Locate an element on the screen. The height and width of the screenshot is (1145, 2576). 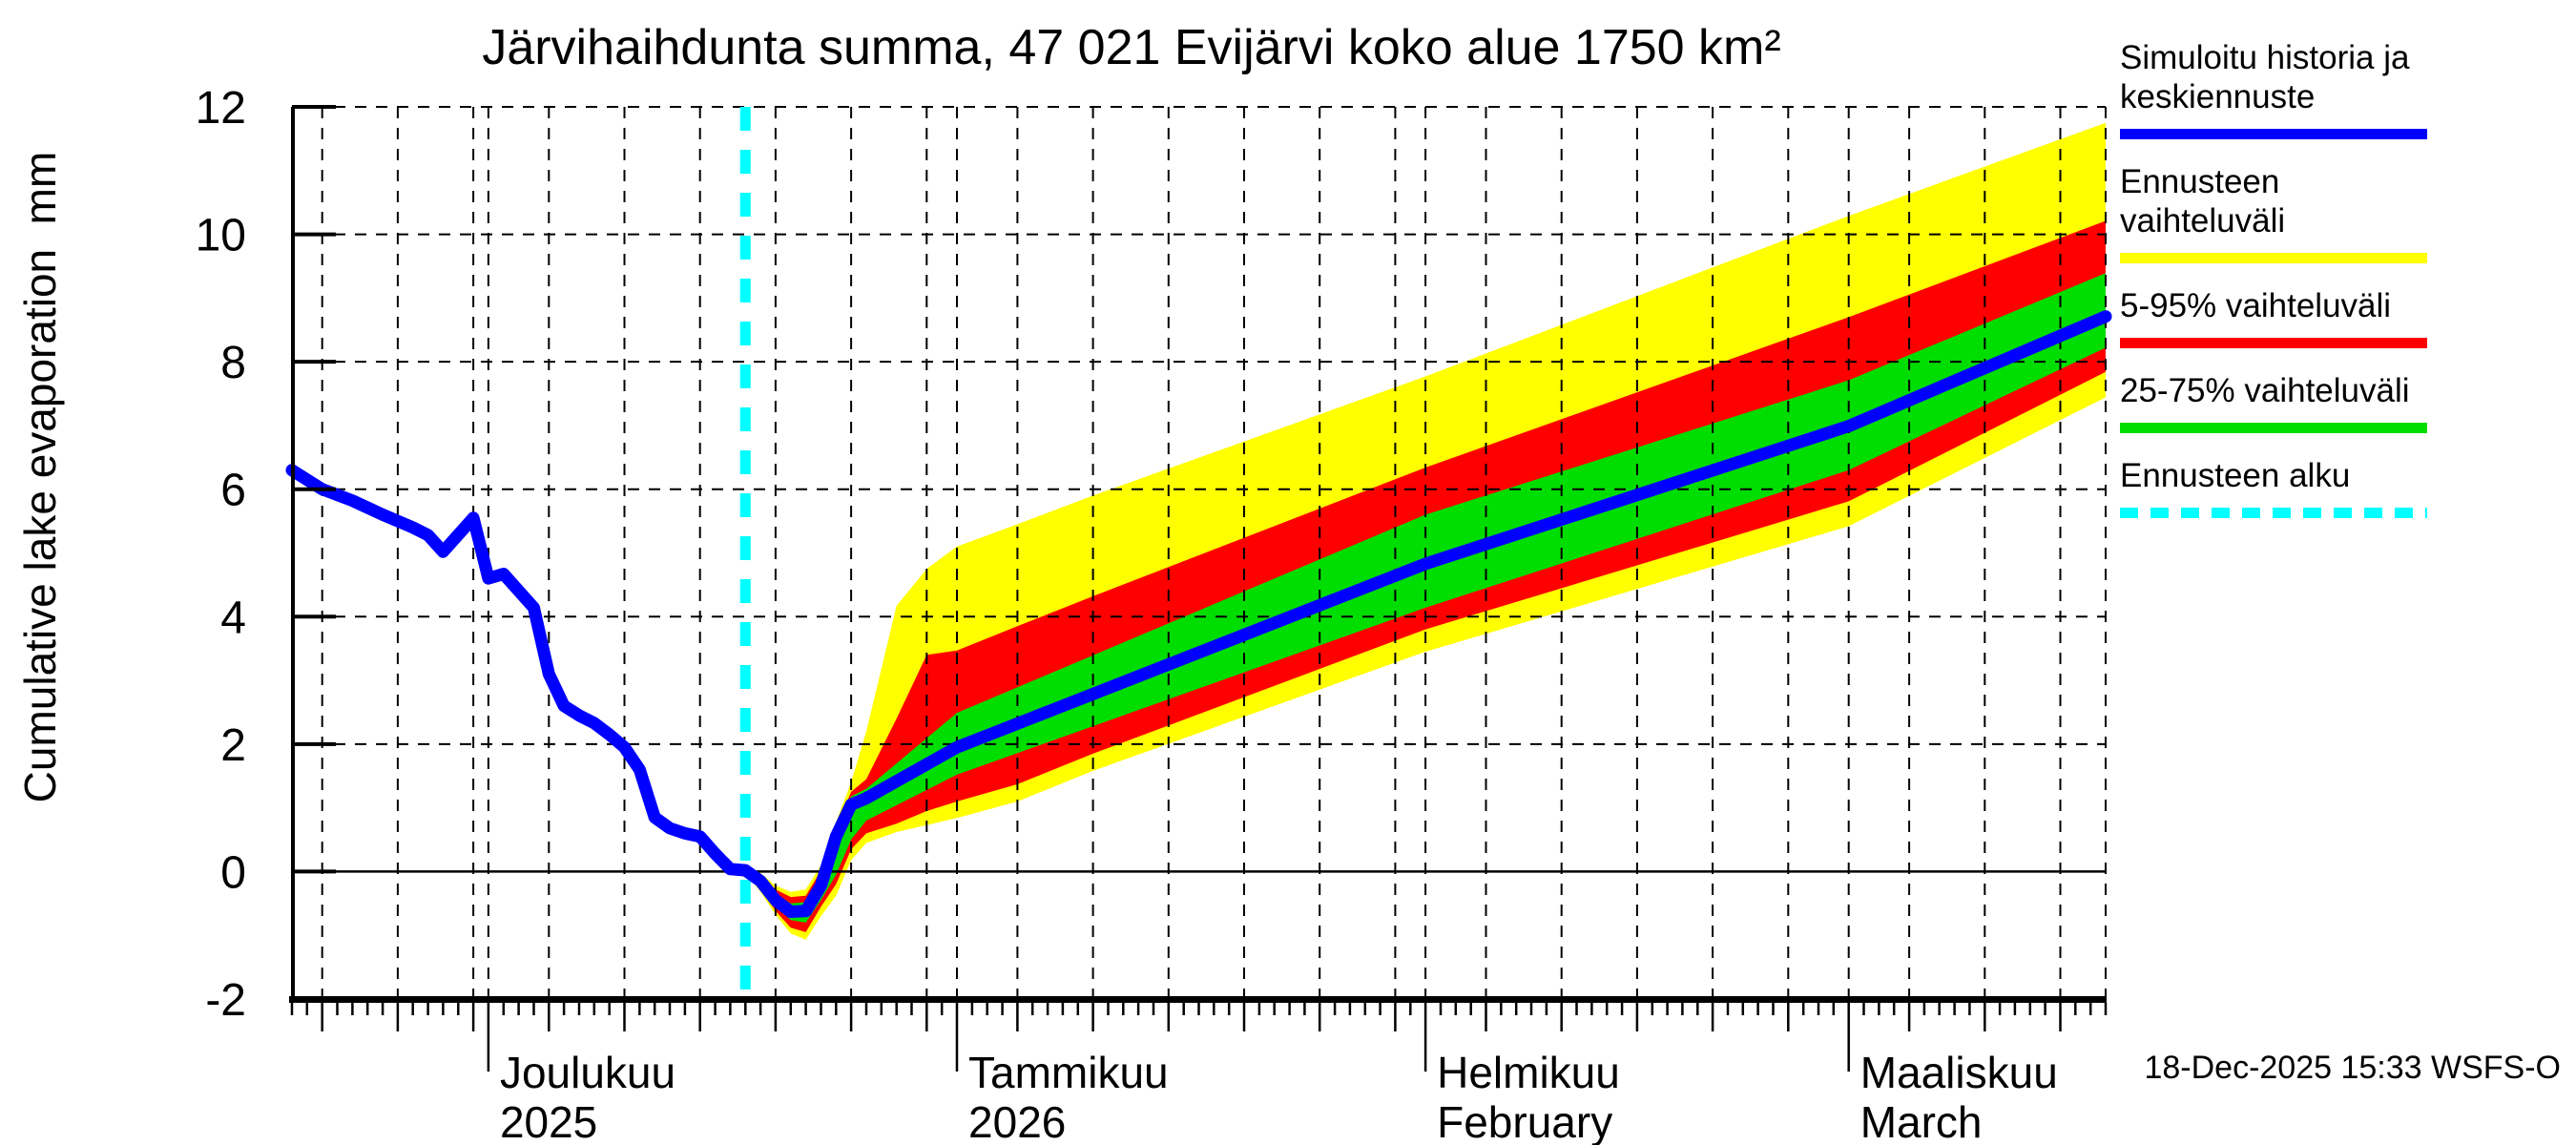
timestamp: 18-Dec-2025 15:33 WSFS-O is located at coordinates (2352, 1068).